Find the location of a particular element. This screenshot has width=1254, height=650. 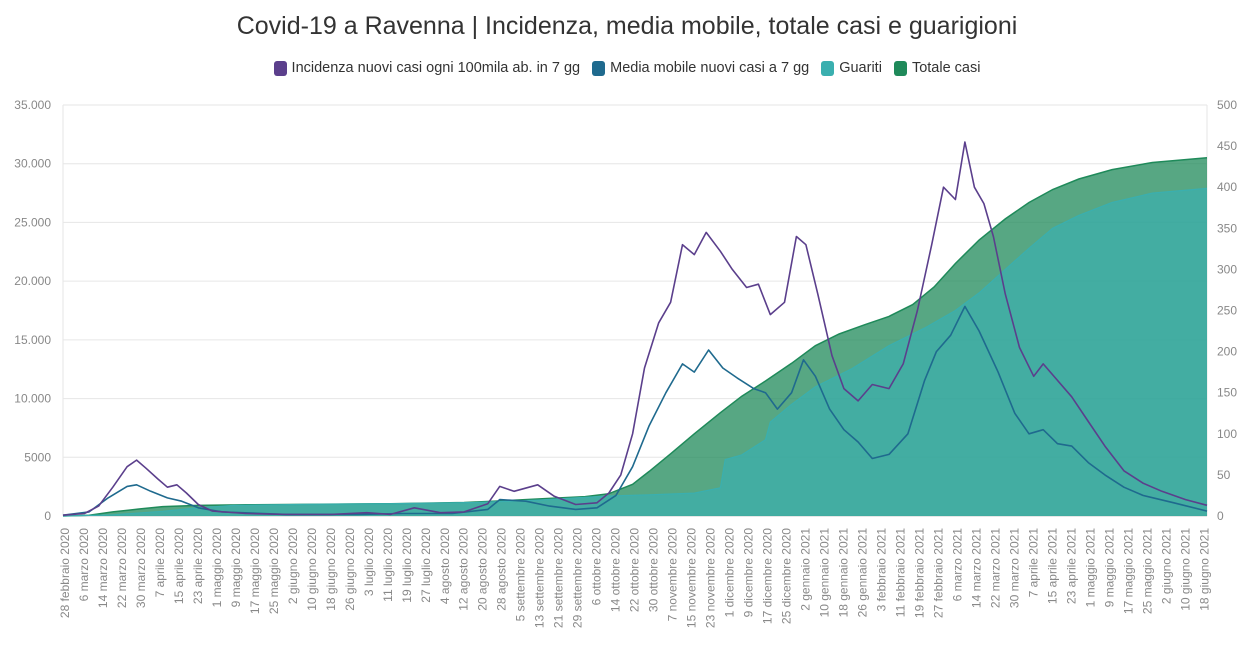

x-tick-label: 11 luglio 2020 is located at coordinates (388, 565).